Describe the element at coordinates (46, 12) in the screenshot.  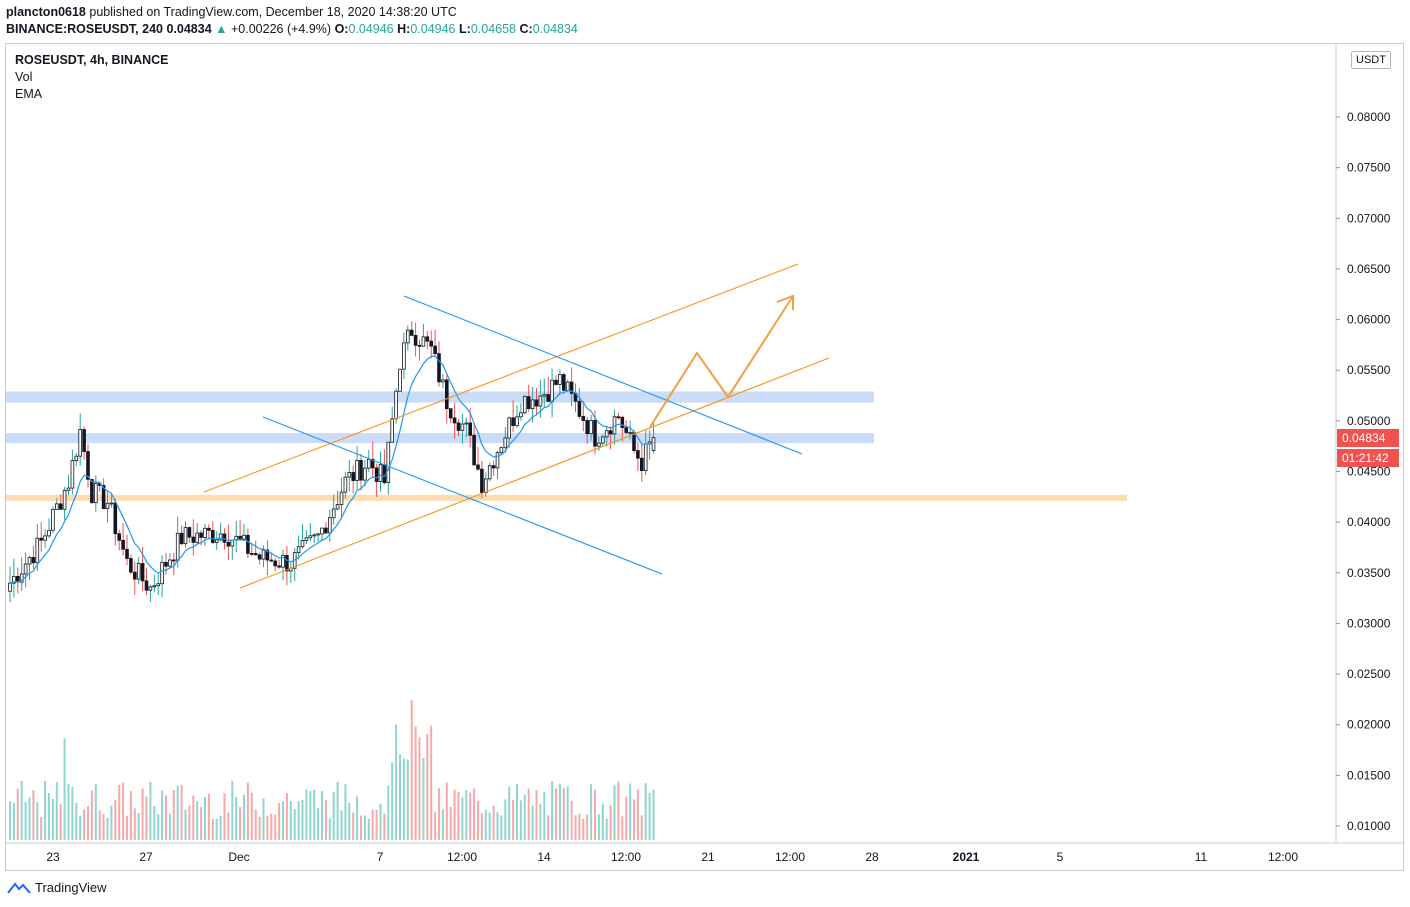
I see `publisher-name: plancton0618` at that location.